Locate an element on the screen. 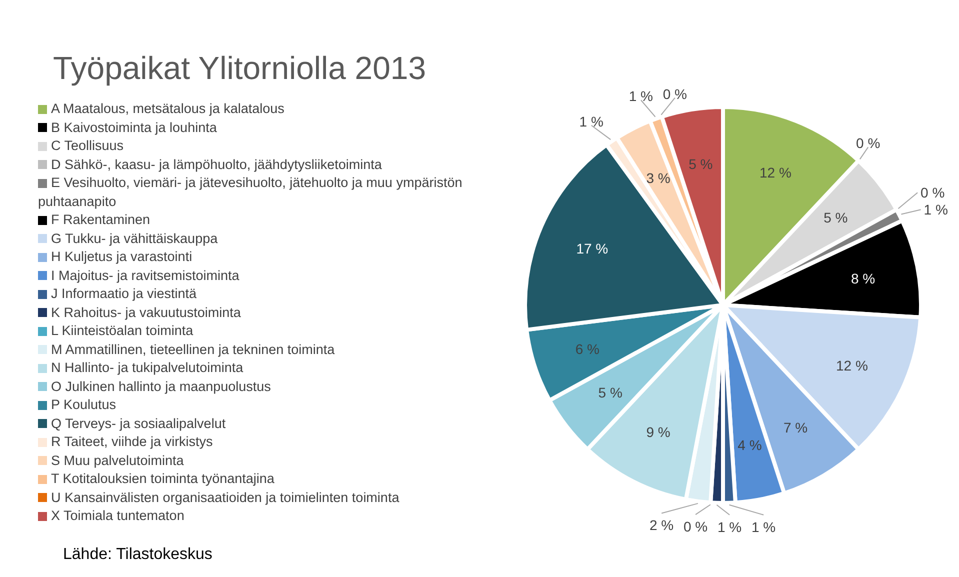 Image resolution: width=959 pixels, height=577 pixels. data-label: 7 % is located at coordinates (796, 428).